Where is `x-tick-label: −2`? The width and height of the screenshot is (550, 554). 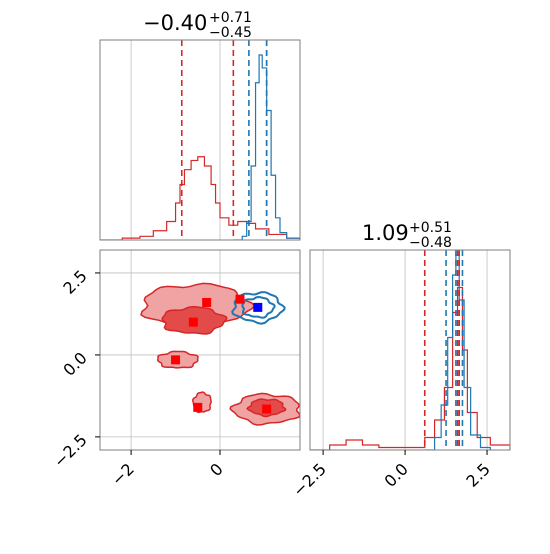
x-tick-label: −2 is located at coordinates (123, 474).